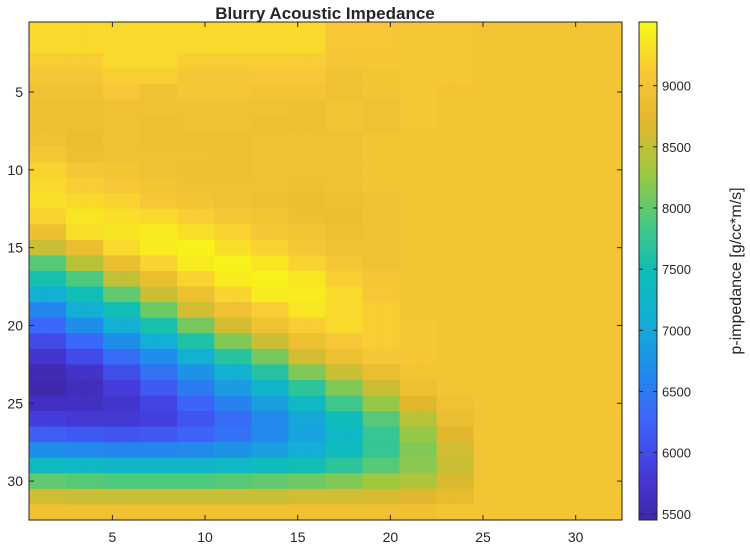 The width and height of the screenshot is (750, 550). Describe the element at coordinates (576, 537) in the screenshot. I see `x-tick-label: 30` at that location.